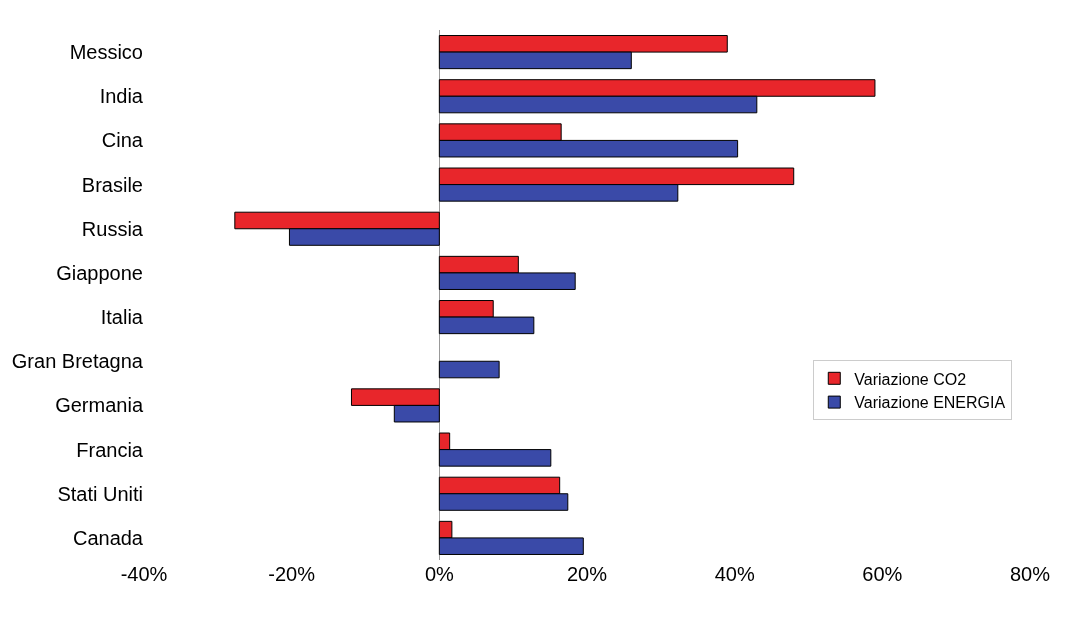 The width and height of the screenshot is (1070, 620). I want to click on y-tick-label: Canada, so click(108, 537).